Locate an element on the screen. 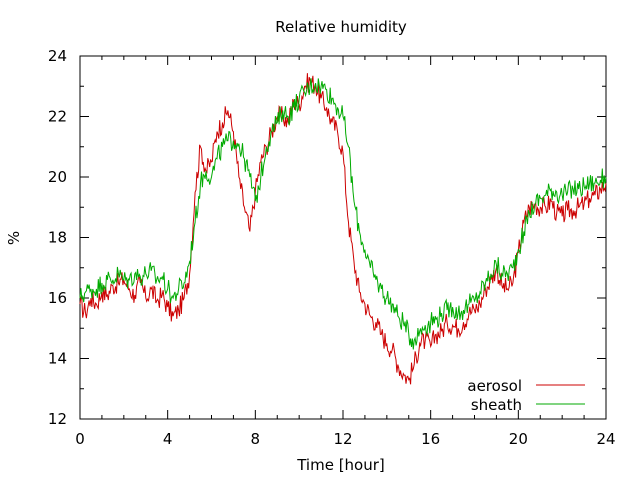 The height and width of the screenshot is (480, 640). chart-title: Relative humidity is located at coordinates (341, 27).